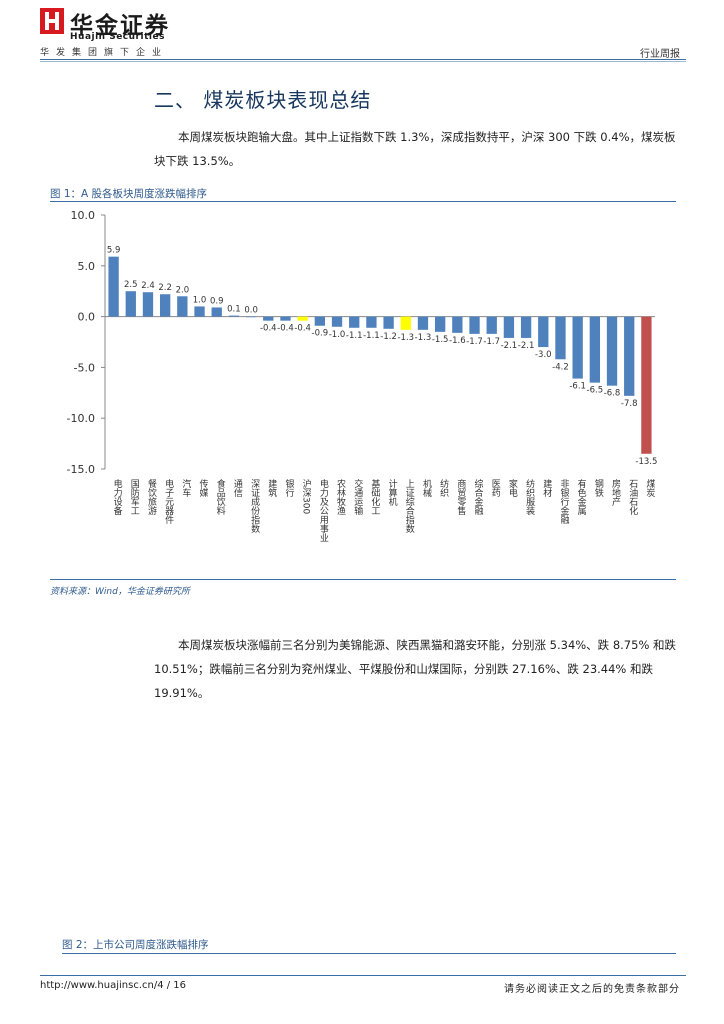 The width and height of the screenshot is (724, 1024). What do you see at coordinates (271, 488) in the screenshot?
I see `category-label: 建筑` at bounding box center [271, 488].